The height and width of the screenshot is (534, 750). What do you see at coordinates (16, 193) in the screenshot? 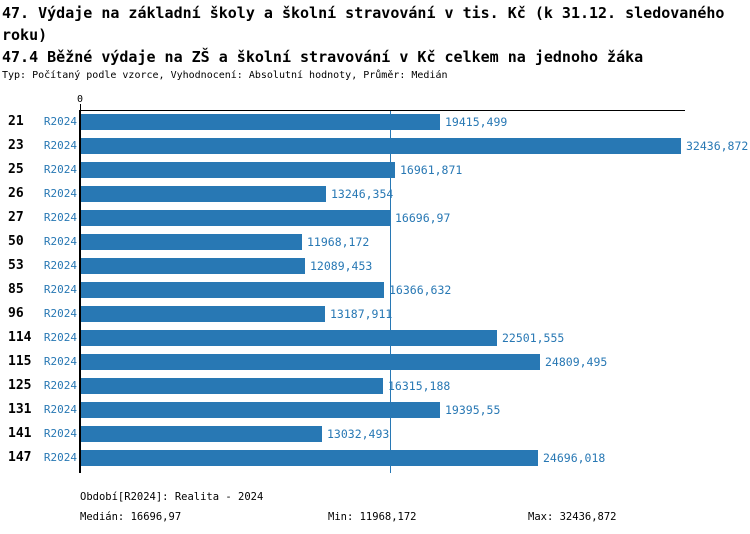
I see `category-label: 26` at bounding box center [16, 193].